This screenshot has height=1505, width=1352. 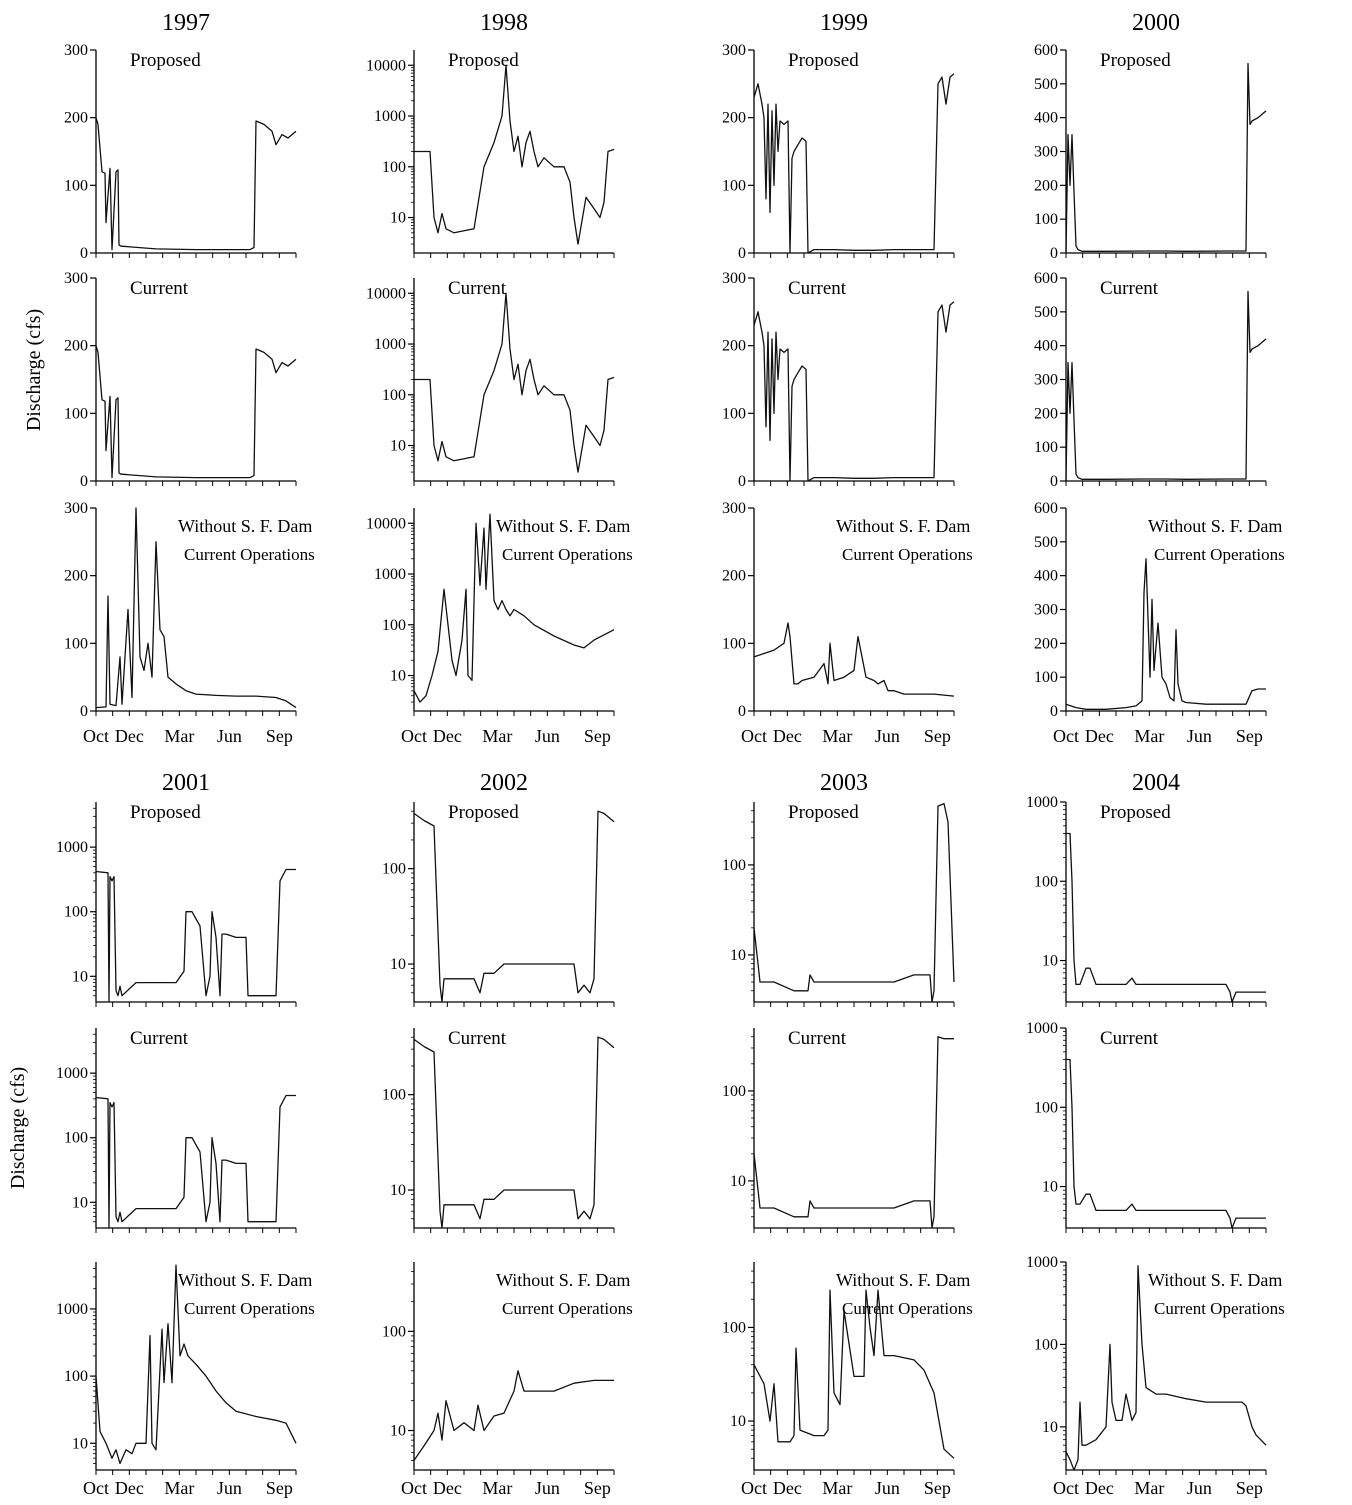 What do you see at coordinates (504, 783) in the screenshot?
I see `year-title: 2002` at bounding box center [504, 783].